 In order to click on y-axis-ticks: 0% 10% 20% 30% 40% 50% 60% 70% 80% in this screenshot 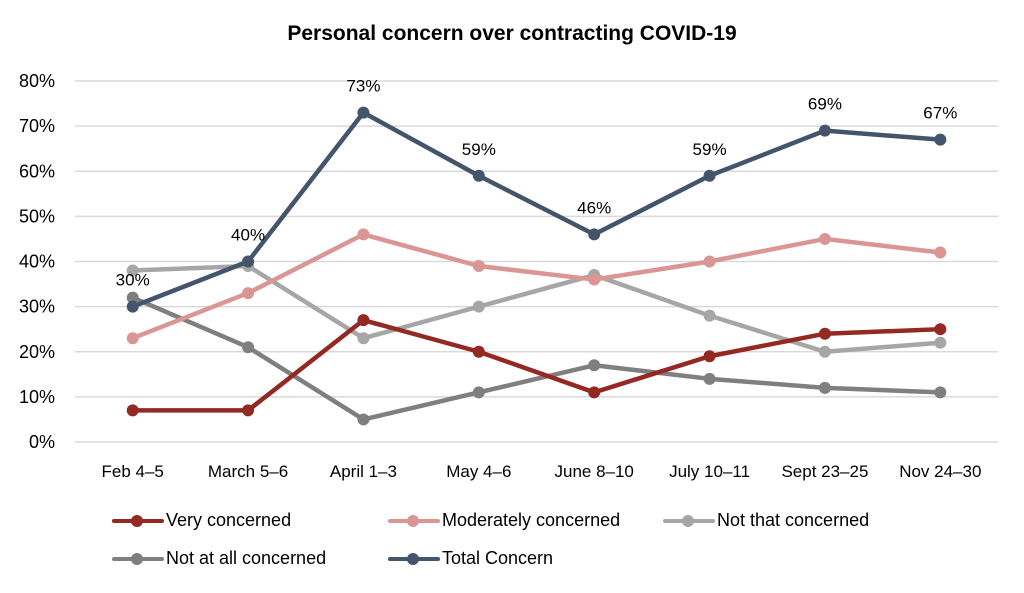, I will do `click(37, 261)`.